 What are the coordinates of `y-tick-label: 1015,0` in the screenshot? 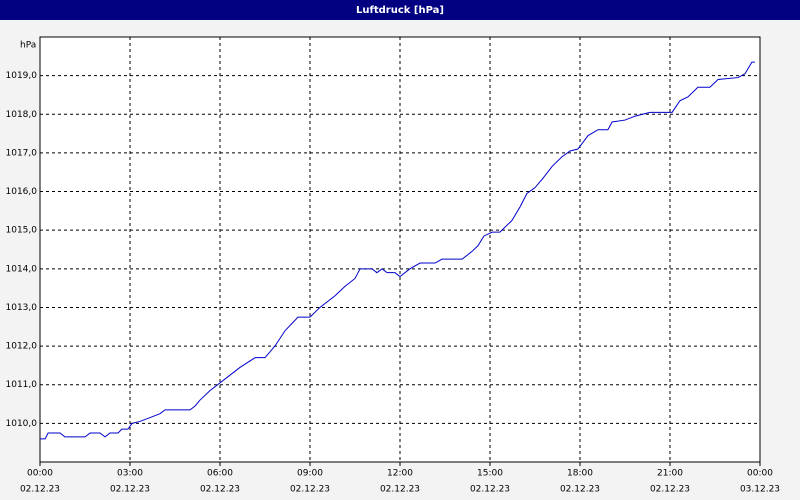 It's located at (22, 231).